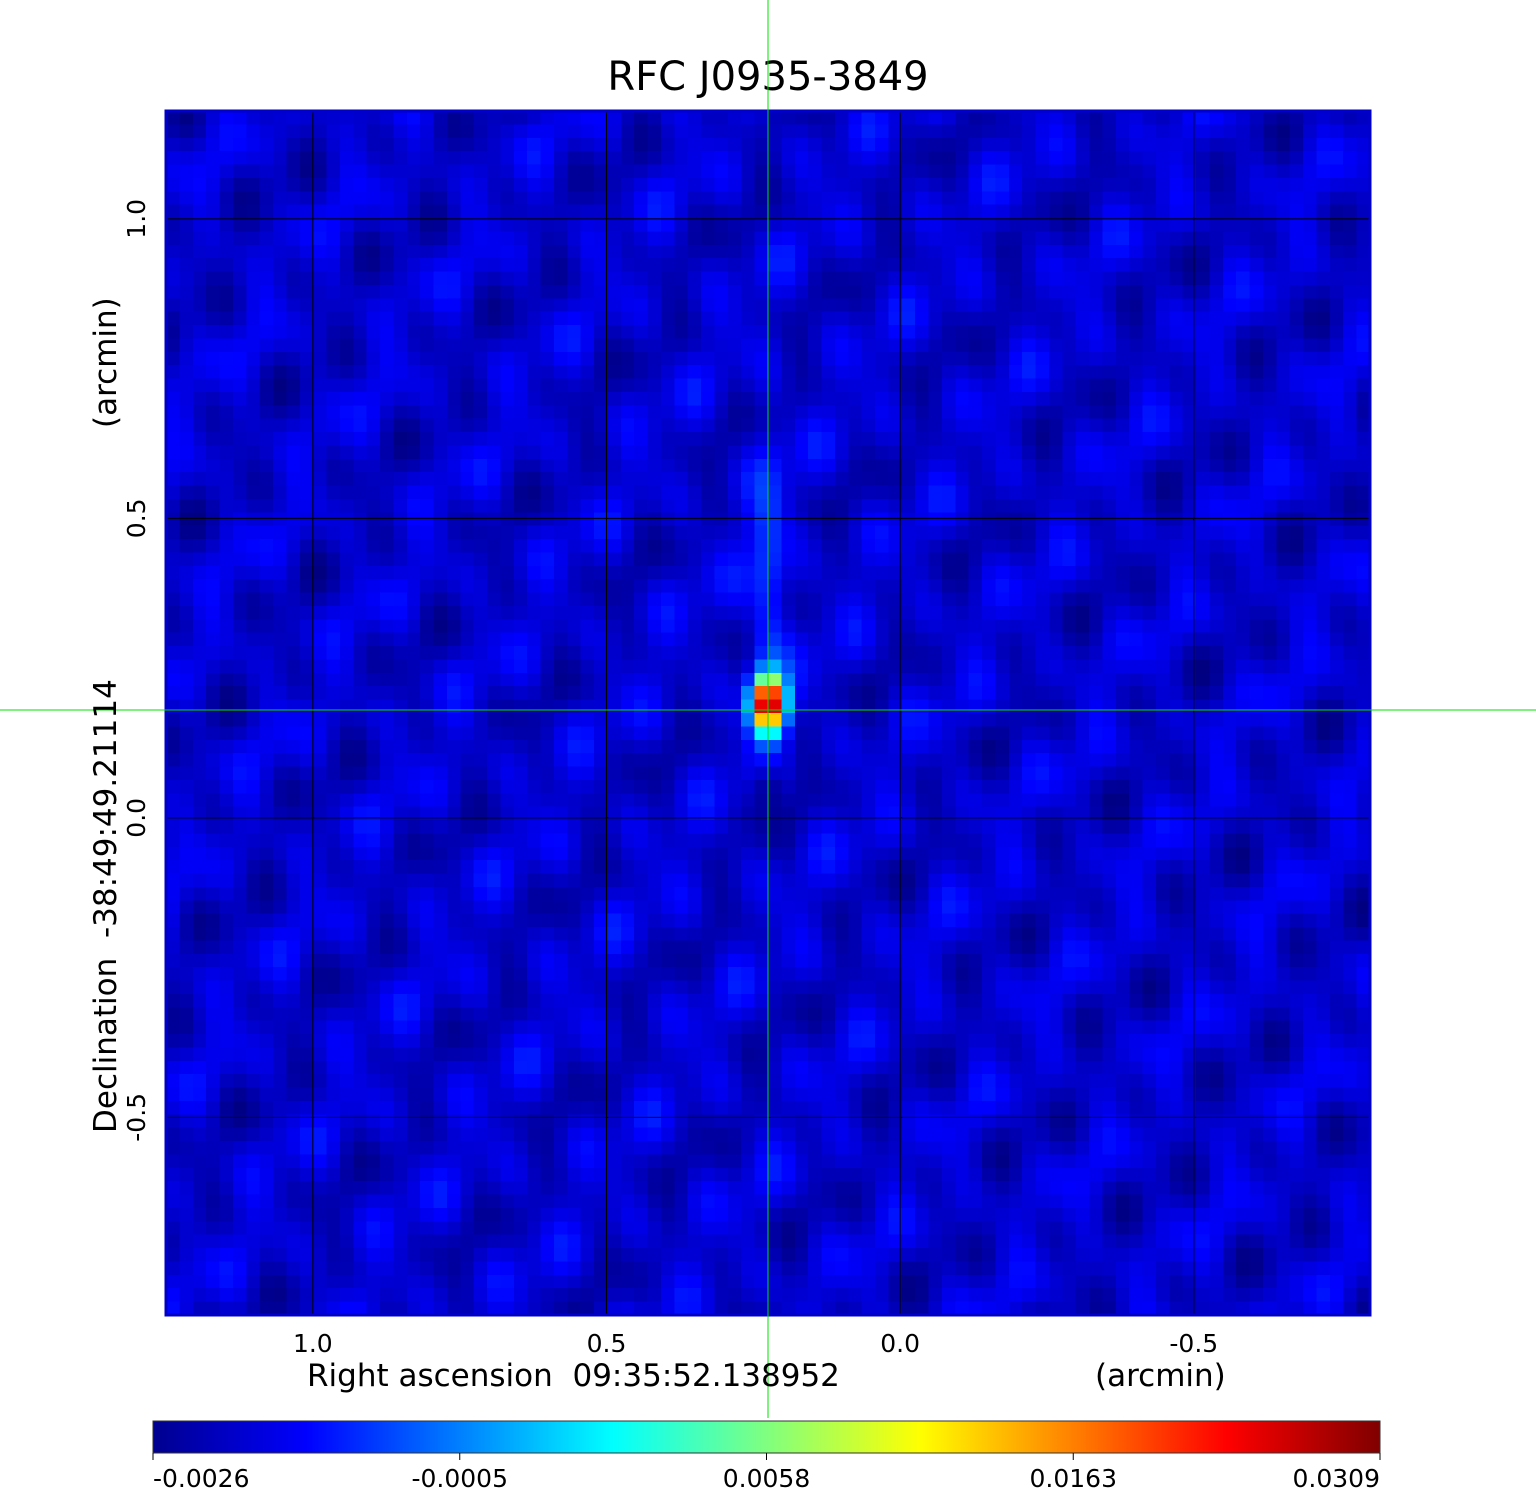 The height and width of the screenshot is (1511, 1536). Describe the element at coordinates (136, 1117) in the screenshot. I see `y-tick-label: -0.5` at that location.